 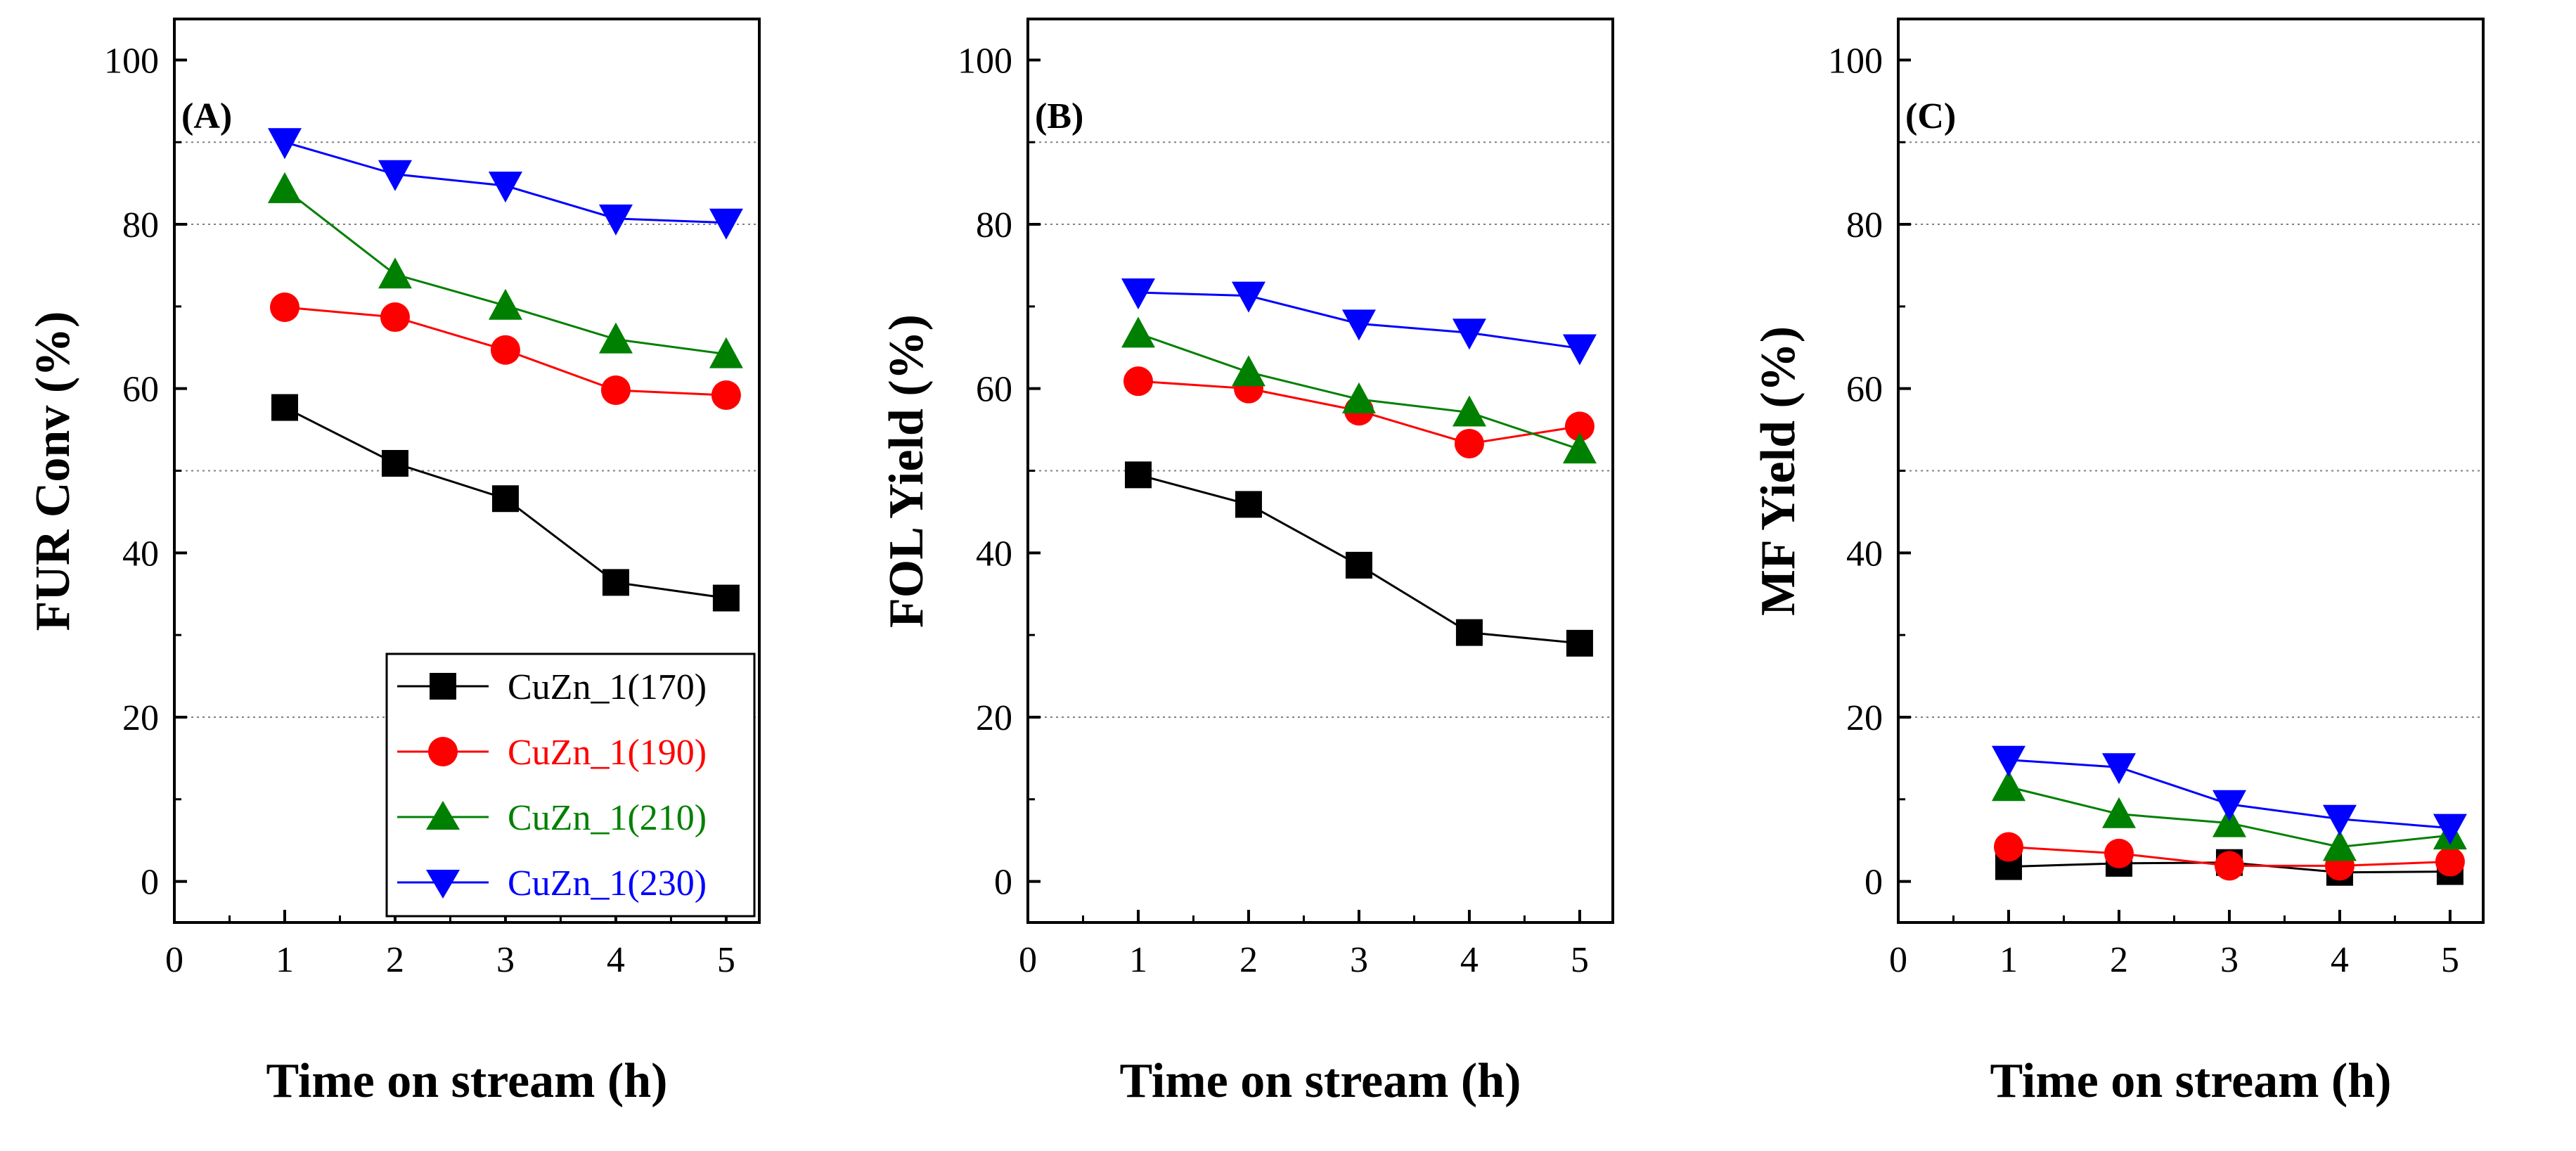 What do you see at coordinates (1320, 1081) in the screenshot?
I see `panel-b-x-axis-title: Time on stream (h)` at bounding box center [1320, 1081].